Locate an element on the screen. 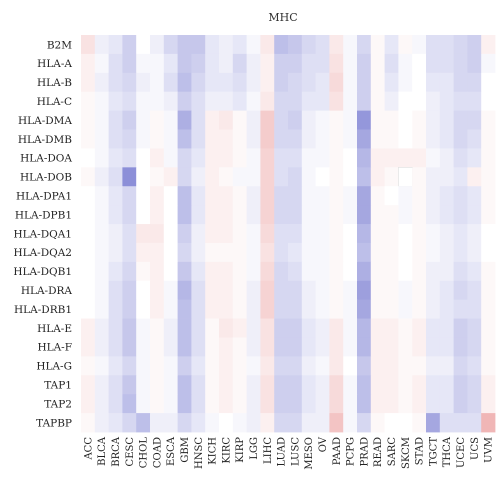 This screenshot has width=500, height=487. row-label: HLA-DQB1 is located at coordinates (42, 272).